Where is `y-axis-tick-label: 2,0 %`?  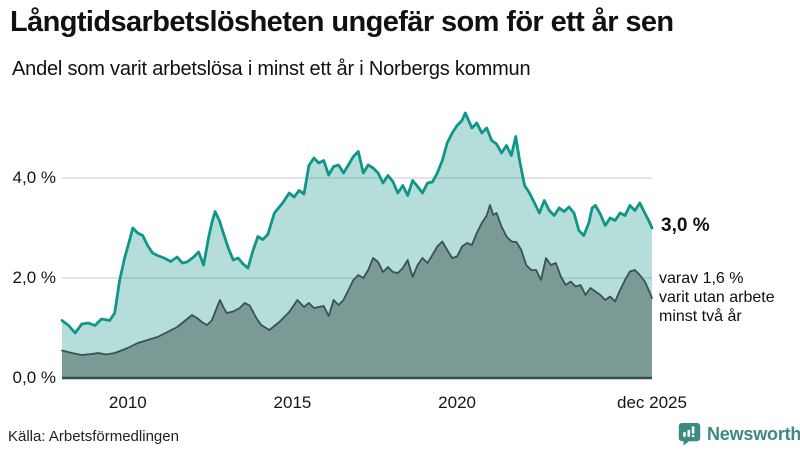 y-axis-tick-label: 2,0 % is located at coordinates (34, 277).